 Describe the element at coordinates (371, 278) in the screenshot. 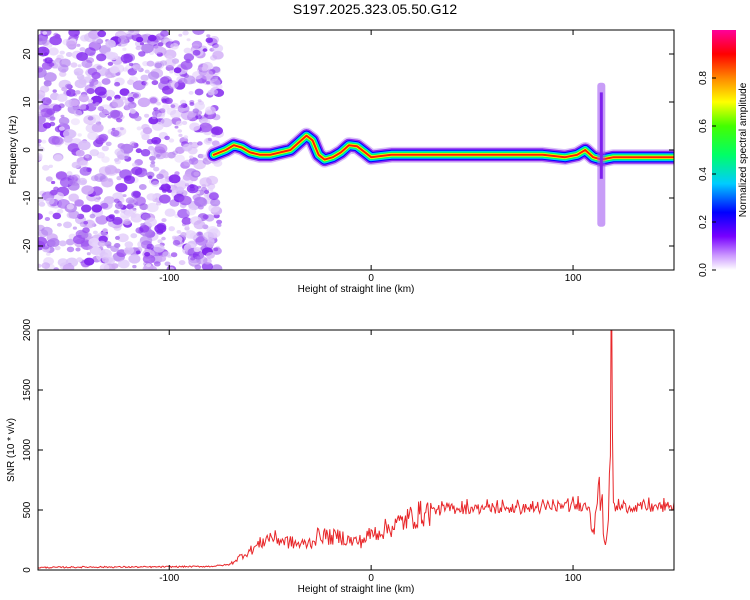

I see `x-tick-label: 0` at that location.